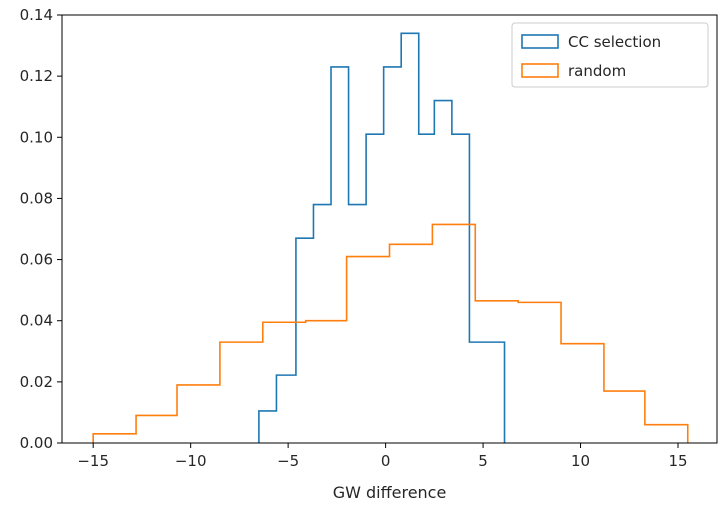  I want to click on x-tick-label: 0, so click(386, 461).